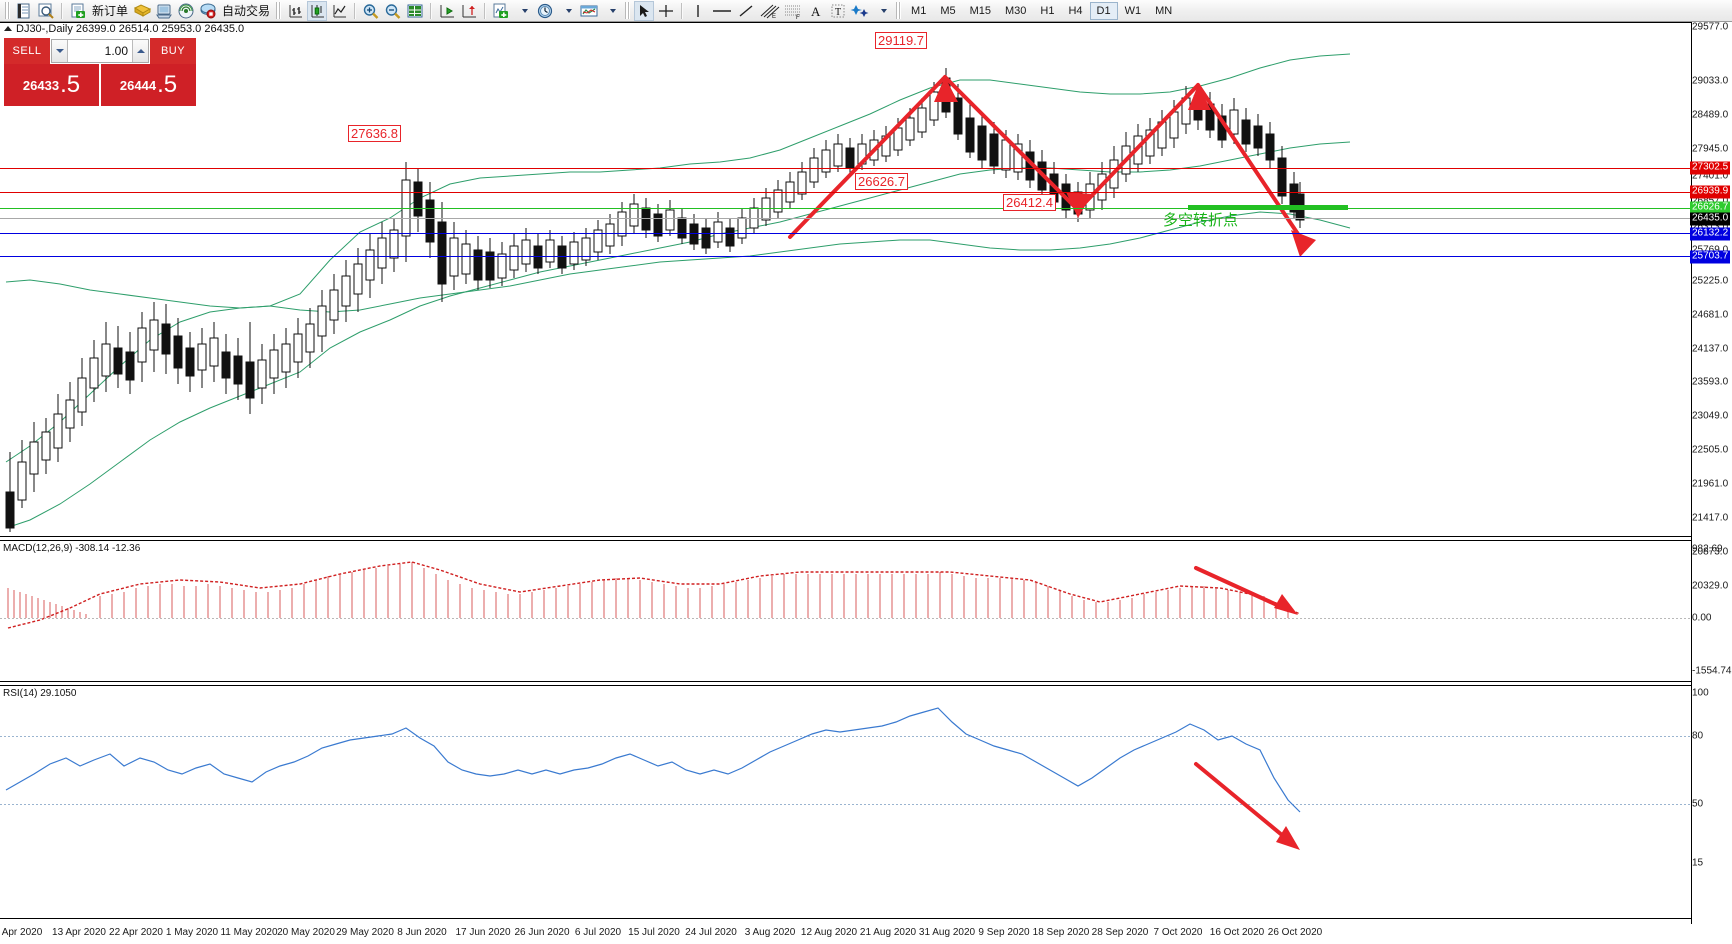  Describe the element at coordinates (41, 85) in the screenshot. I see `sell-price-integer: 26433` at that location.